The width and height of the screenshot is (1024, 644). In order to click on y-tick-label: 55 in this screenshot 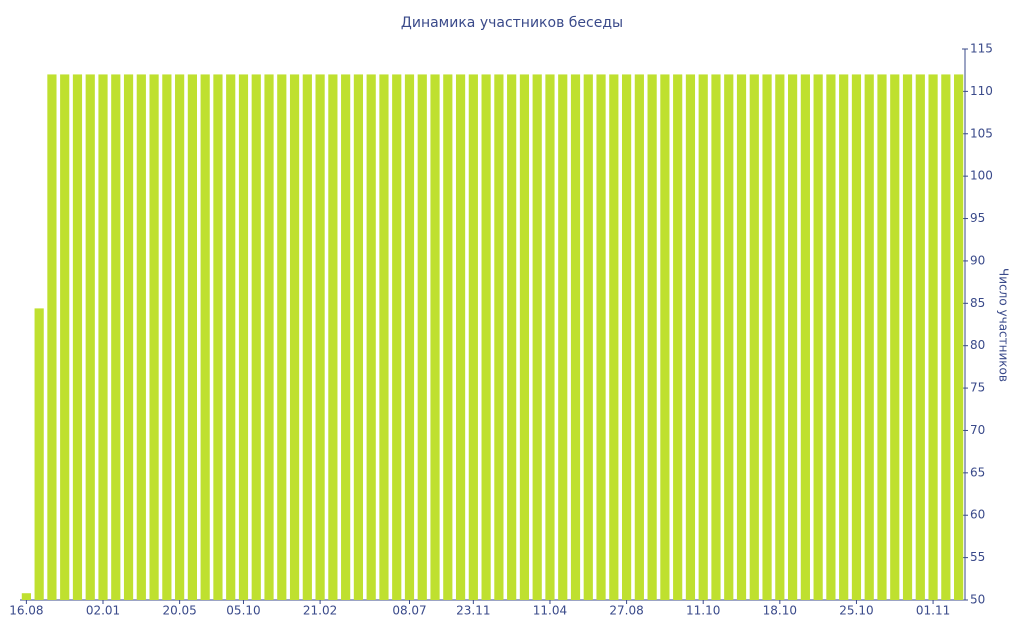, I will do `click(977, 557)`.